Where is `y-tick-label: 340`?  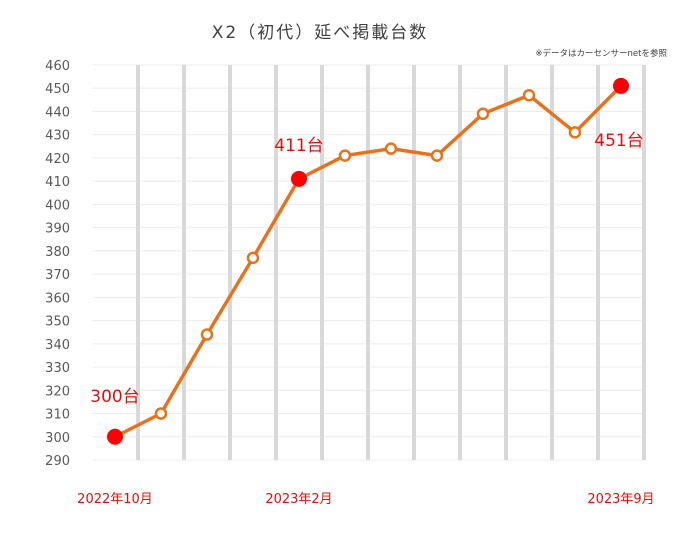 y-tick-label: 340 is located at coordinates (57, 345).